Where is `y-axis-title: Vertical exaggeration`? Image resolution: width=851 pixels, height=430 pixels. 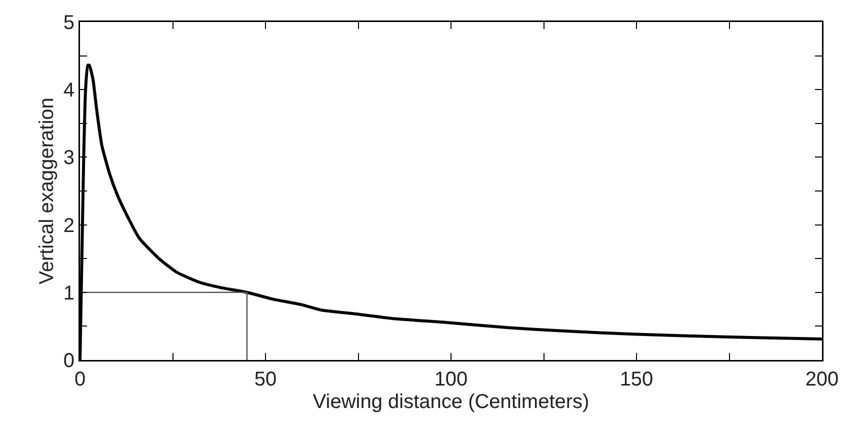 y-axis-title: Vertical exaggeration is located at coordinates (47, 191).